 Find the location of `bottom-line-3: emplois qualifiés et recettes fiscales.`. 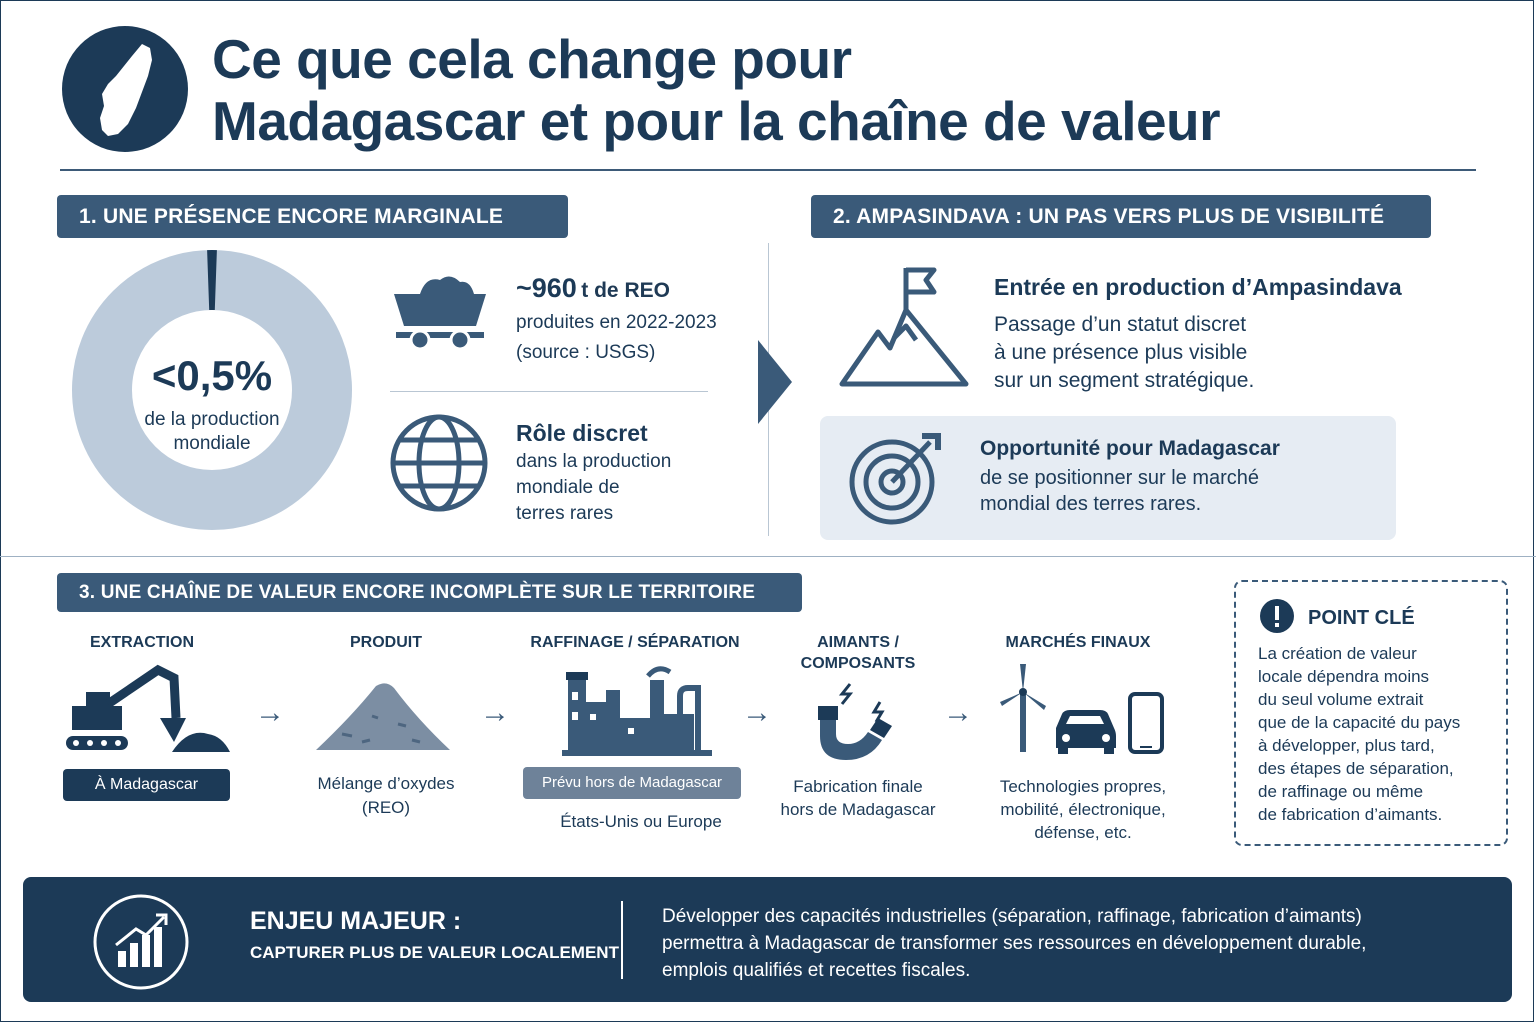

bottom-line-3: emplois qualifiés et recettes fiscales. is located at coordinates (816, 970).